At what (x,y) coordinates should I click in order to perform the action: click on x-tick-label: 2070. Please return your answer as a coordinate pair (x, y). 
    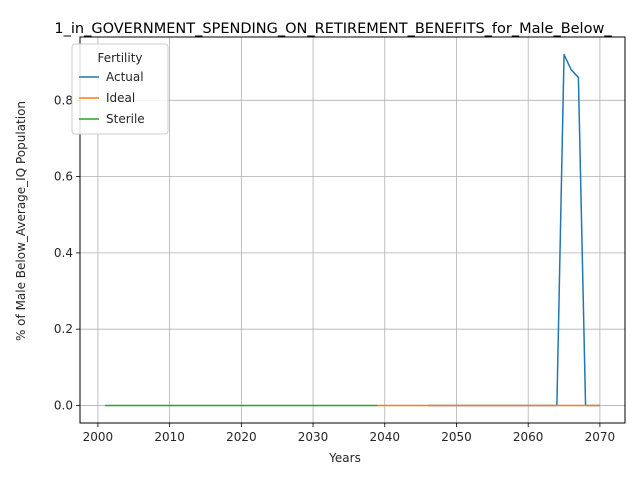
    Looking at the image, I should click on (600, 437).